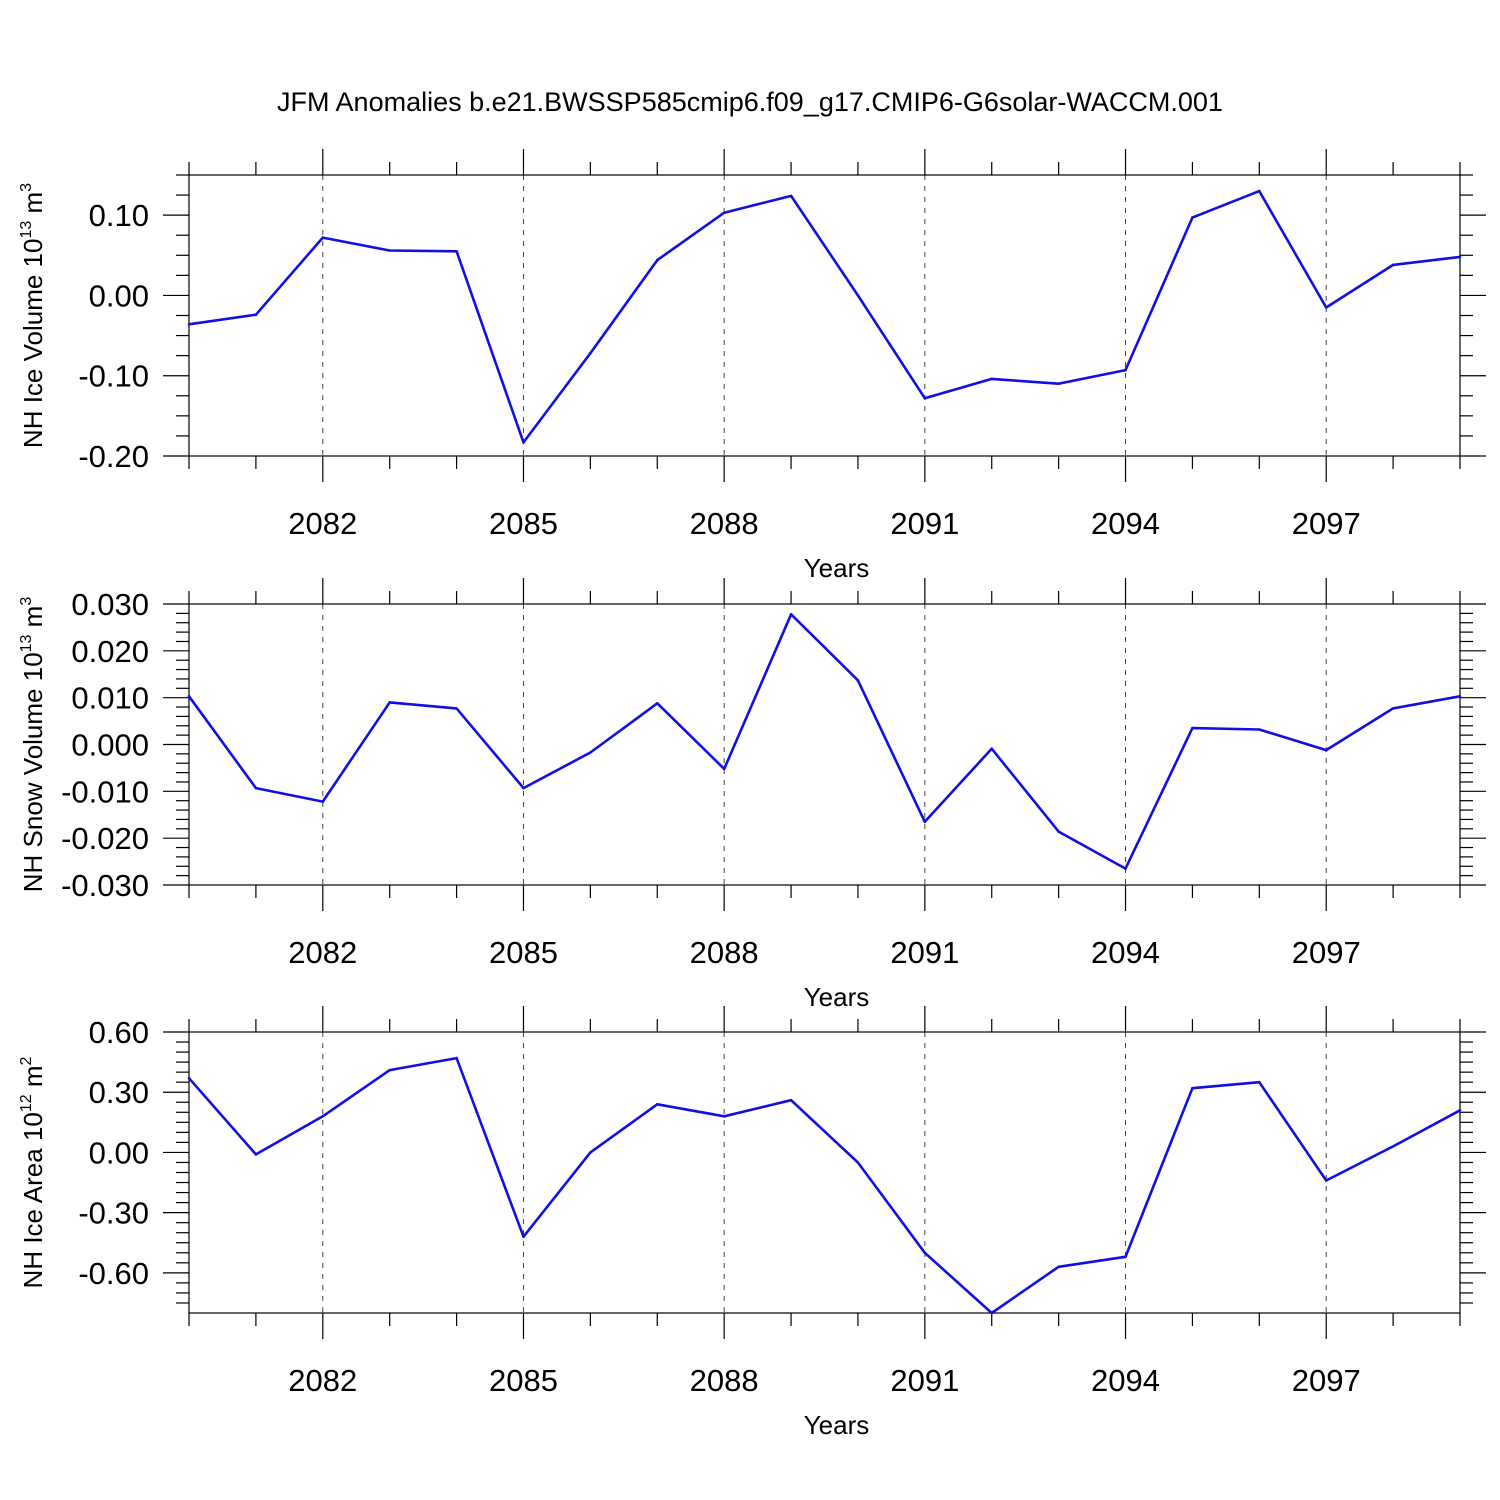 Image resolution: width=1500 pixels, height=1500 pixels. Describe the element at coordinates (113, 1273) in the screenshot. I see `y-tick-label: -0.60` at that location.